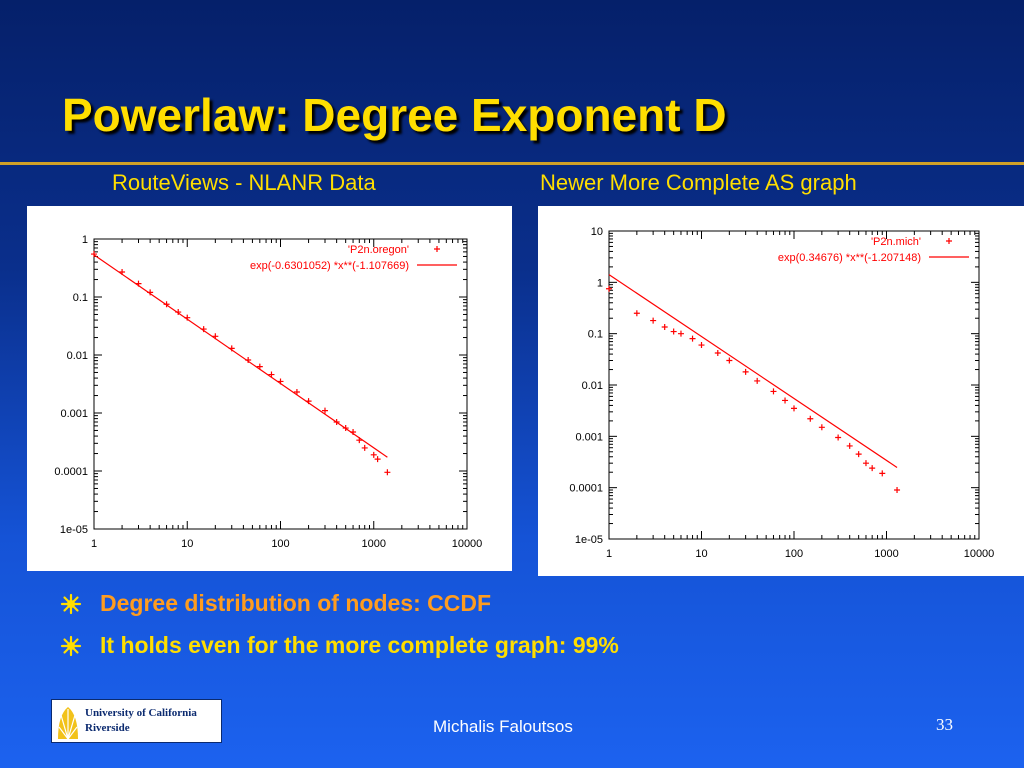 The image size is (1024, 768). What do you see at coordinates (698, 182) in the screenshot?
I see `chart-right-subtitle: Newer More Complete AS graph` at bounding box center [698, 182].